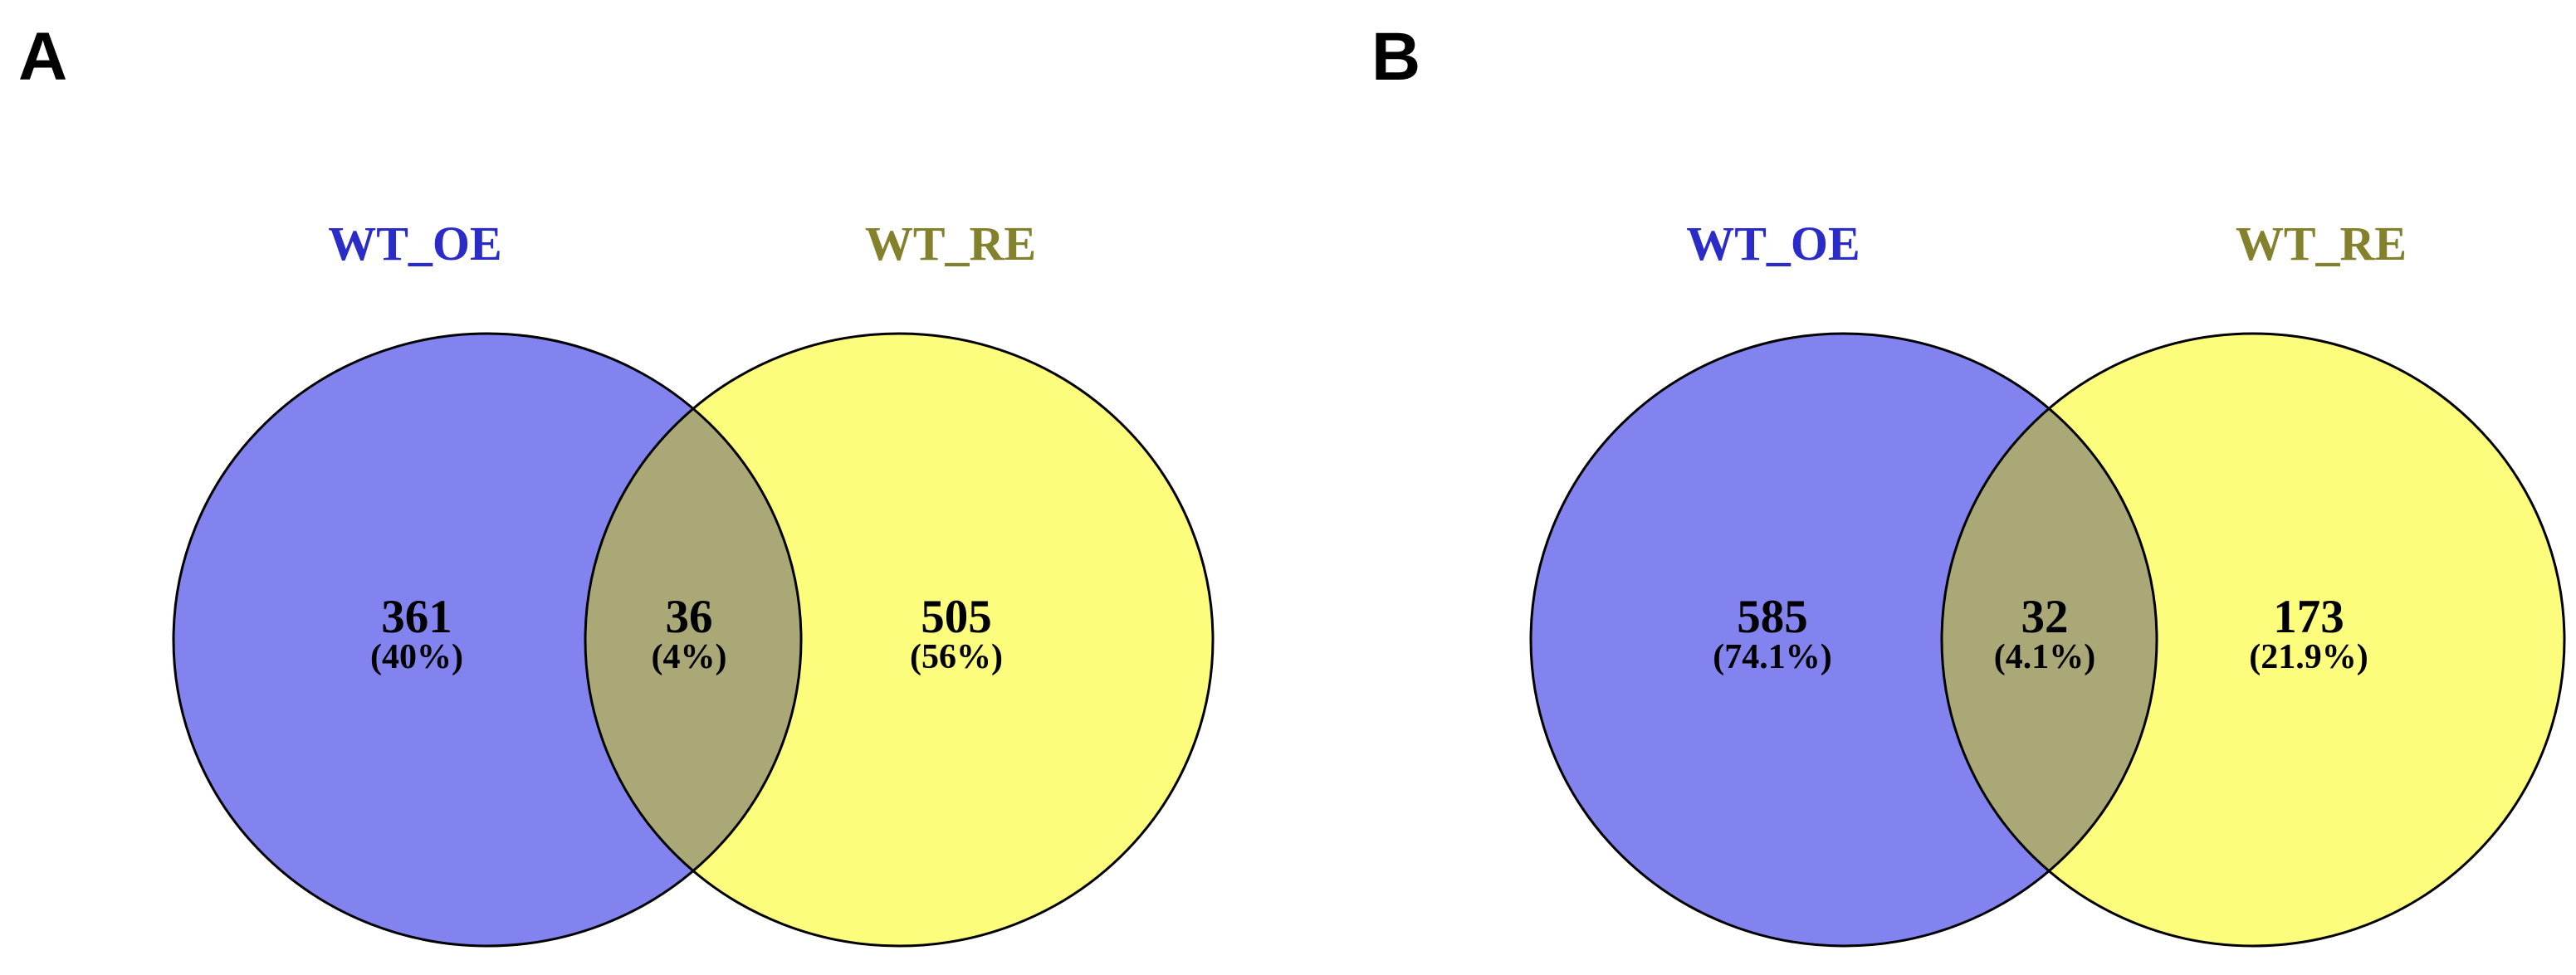 This screenshot has width=2576, height=975. I want to click on venn-b-right-percent: (21.9%), so click(2308, 657).